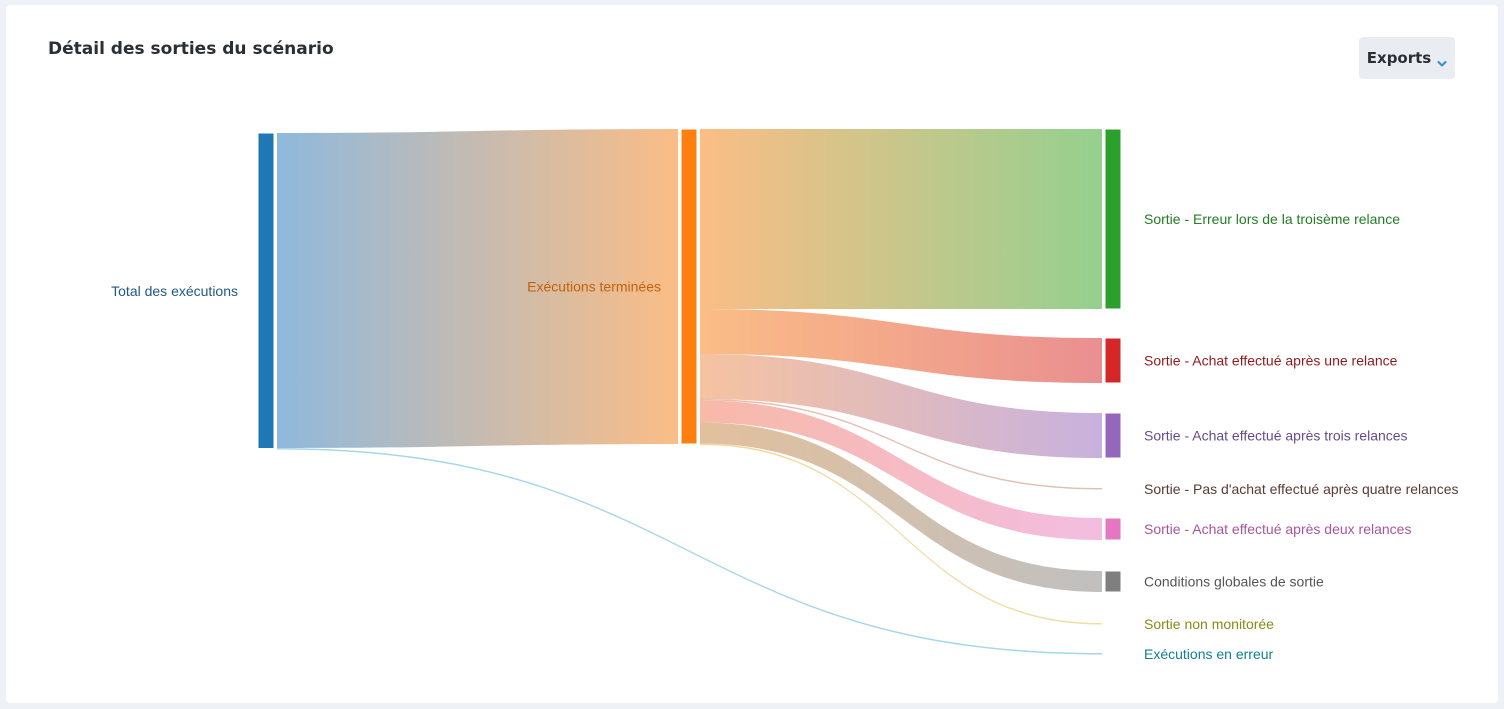 The height and width of the screenshot is (709, 1504). Describe the element at coordinates (594, 287) in the screenshot. I see `sankey-node-label-terminees: Exécutions terminées` at that location.